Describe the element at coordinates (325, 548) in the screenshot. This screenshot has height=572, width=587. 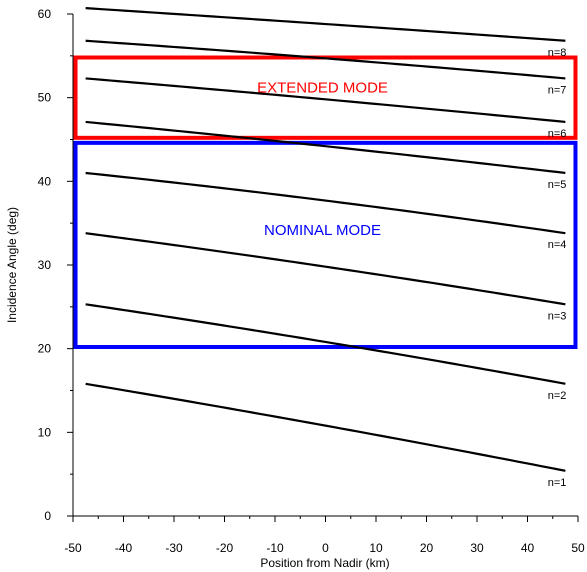
I see `x-tick-label: 0` at that location.